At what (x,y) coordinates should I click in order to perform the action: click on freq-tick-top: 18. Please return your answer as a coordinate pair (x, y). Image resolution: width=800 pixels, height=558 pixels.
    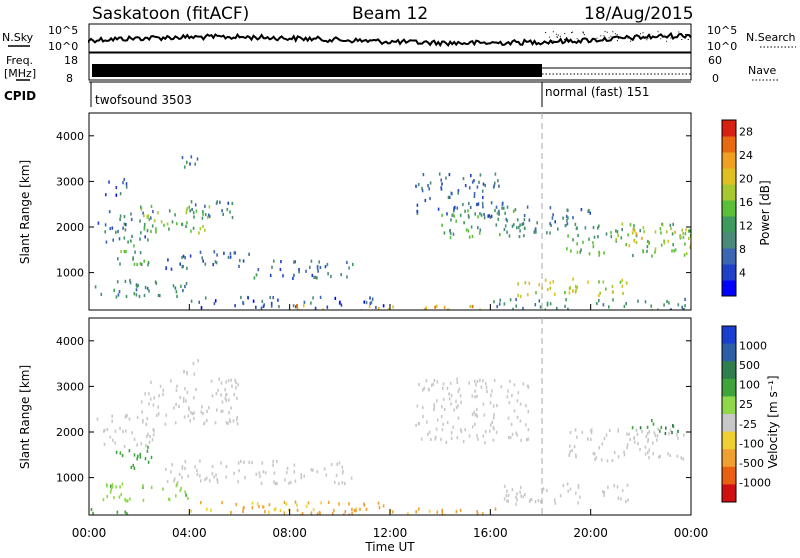
    Looking at the image, I should click on (71, 60).